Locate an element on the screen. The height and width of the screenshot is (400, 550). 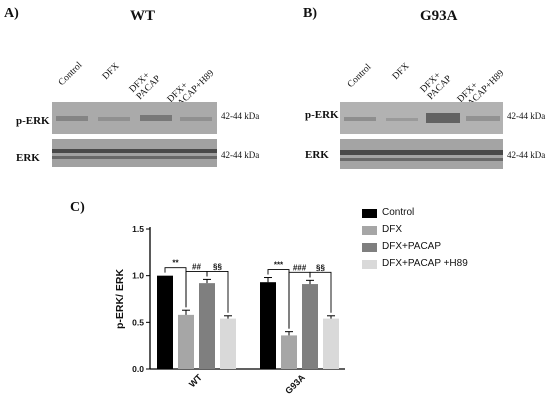
western-blot-perk-g93a is located at coordinates (421, 118).